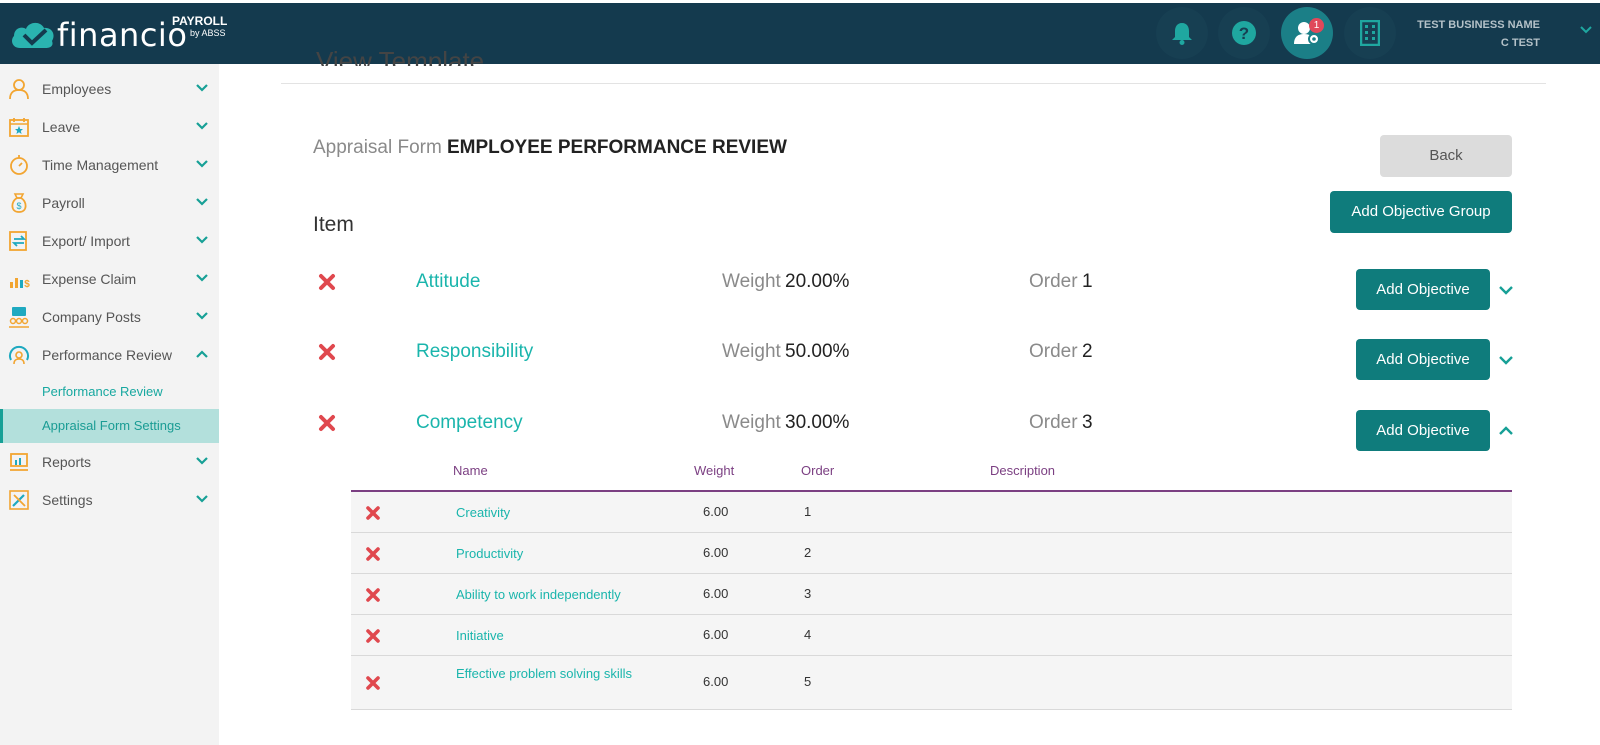 This screenshot has height=745, width=1600. I want to click on objective-name: Creativity, so click(483, 512).